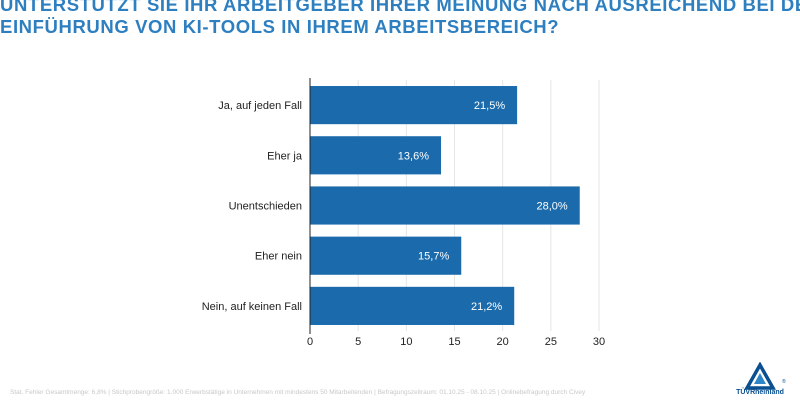 The height and width of the screenshot is (400, 800). Describe the element at coordinates (784, 382) in the screenshot. I see `logo-registered-mark: ®` at that location.